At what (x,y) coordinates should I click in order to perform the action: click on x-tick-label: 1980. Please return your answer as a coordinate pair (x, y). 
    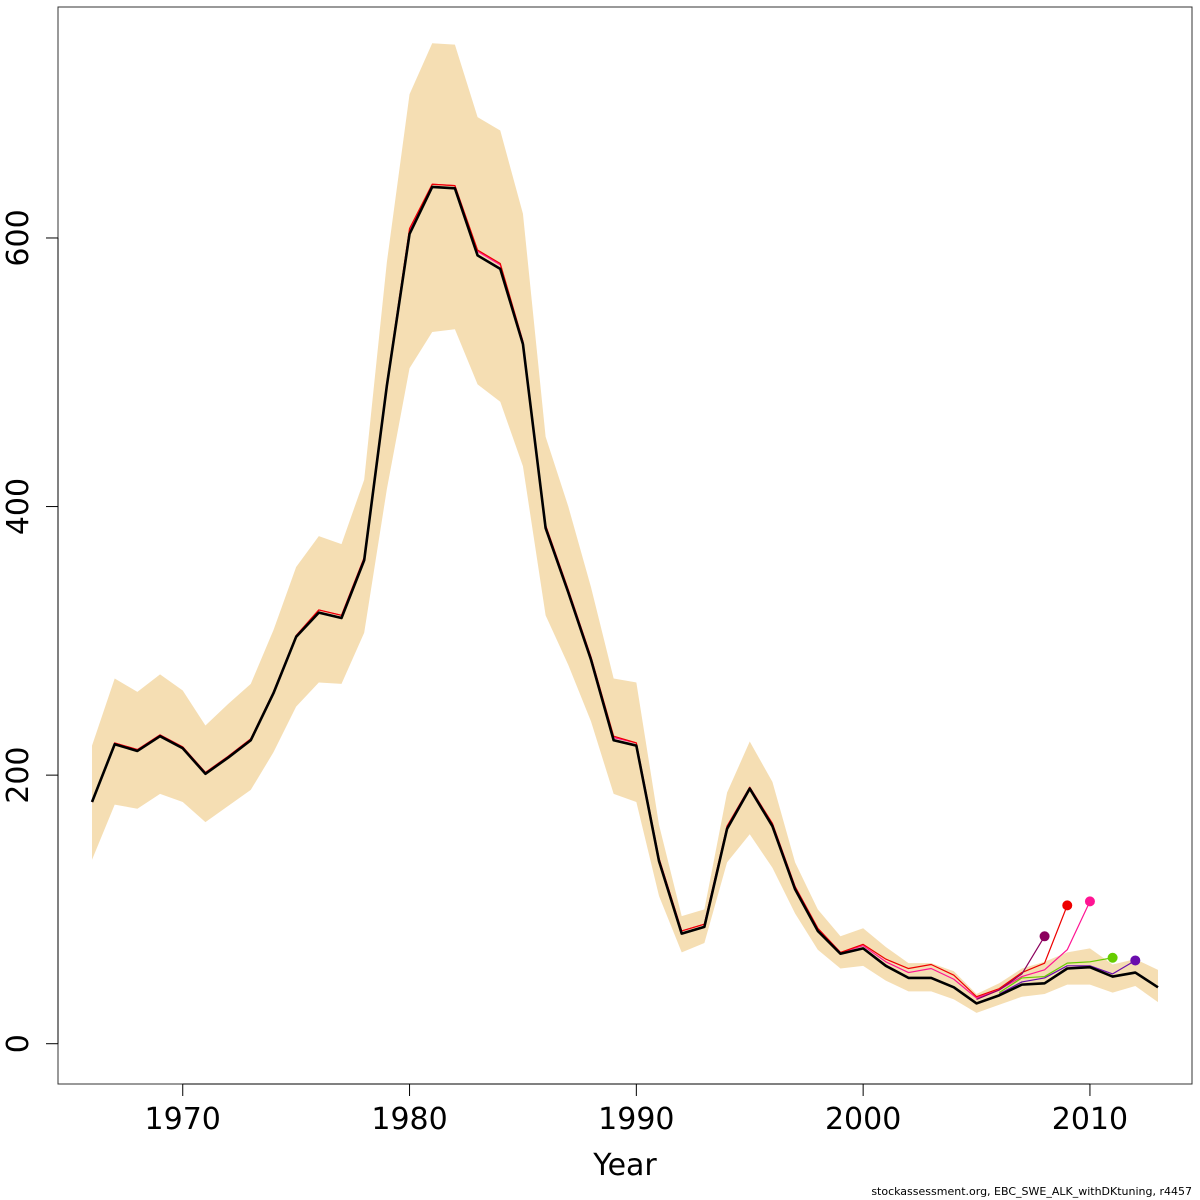
    Looking at the image, I should click on (409, 1119).